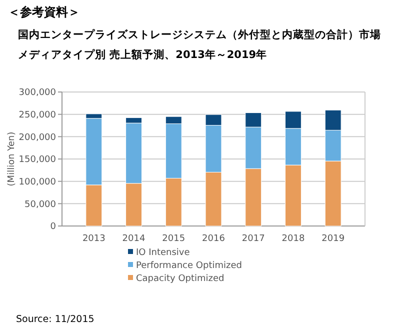 The height and width of the screenshot is (334, 400). What do you see at coordinates (44, 12) in the screenshot?
I see `text: ＜参考資料＞` at bounding box center [44, 12].